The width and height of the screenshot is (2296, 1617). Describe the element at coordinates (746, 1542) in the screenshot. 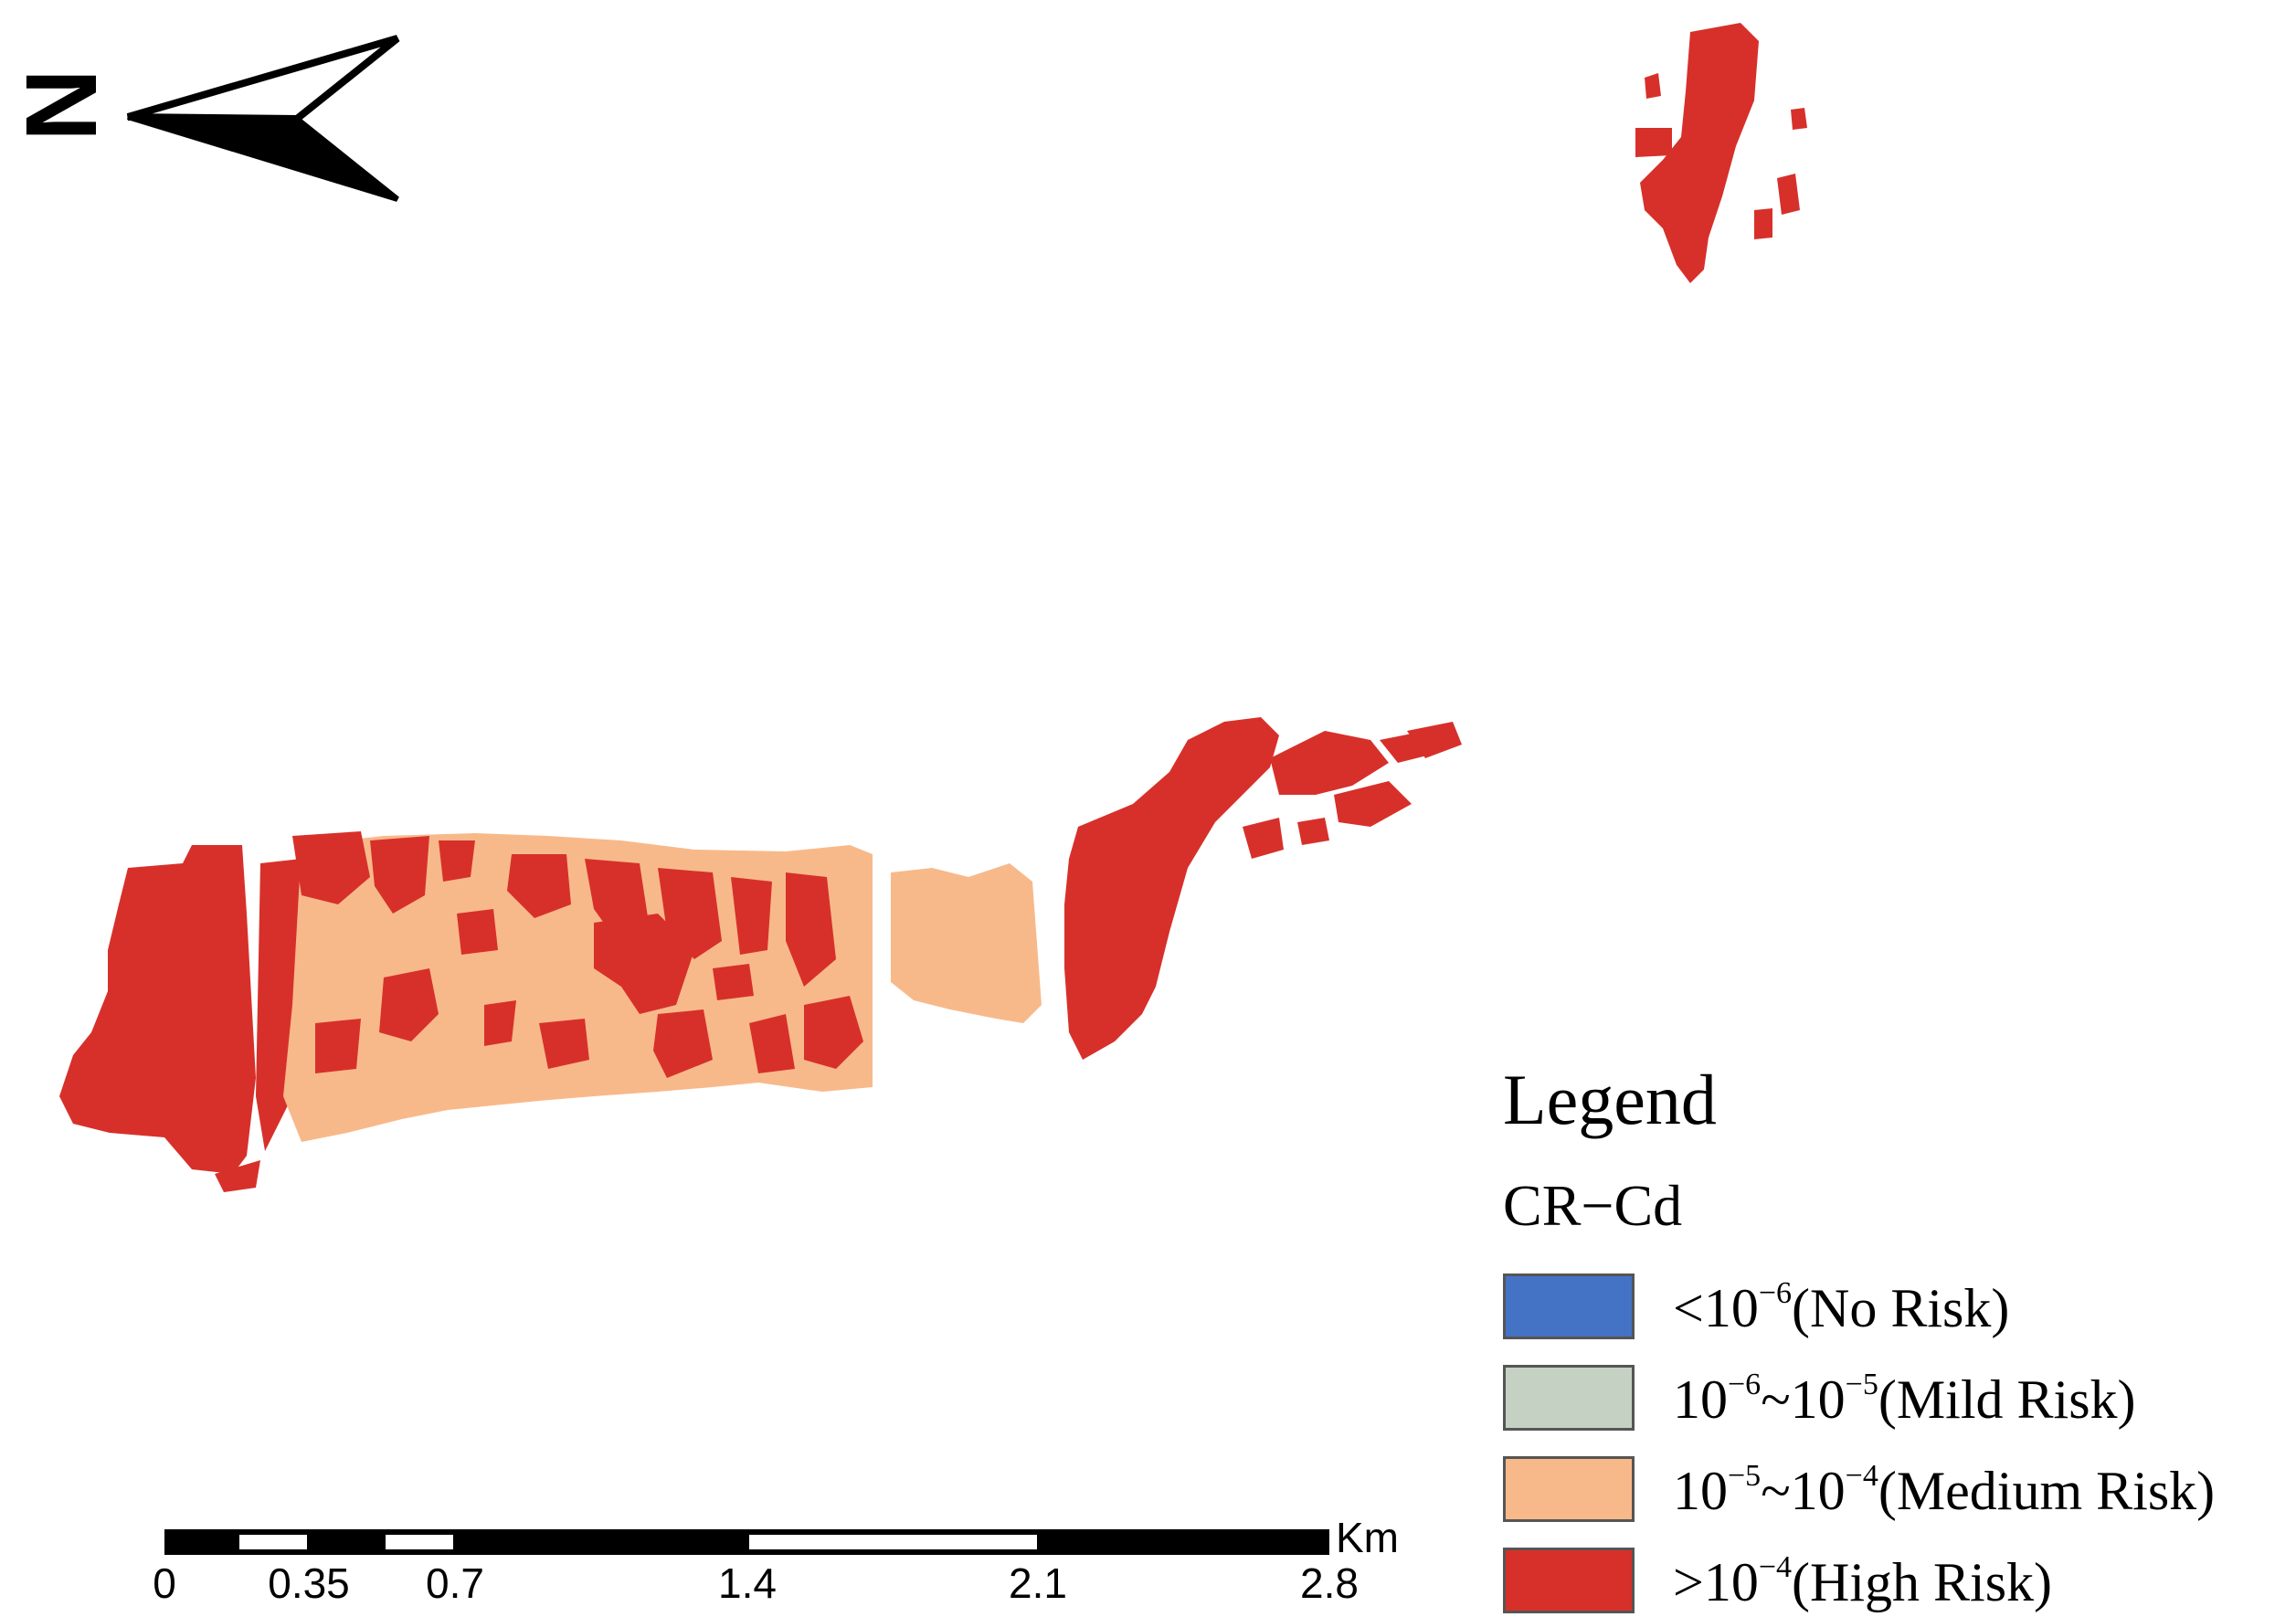

I see `scale-bar` at that location.